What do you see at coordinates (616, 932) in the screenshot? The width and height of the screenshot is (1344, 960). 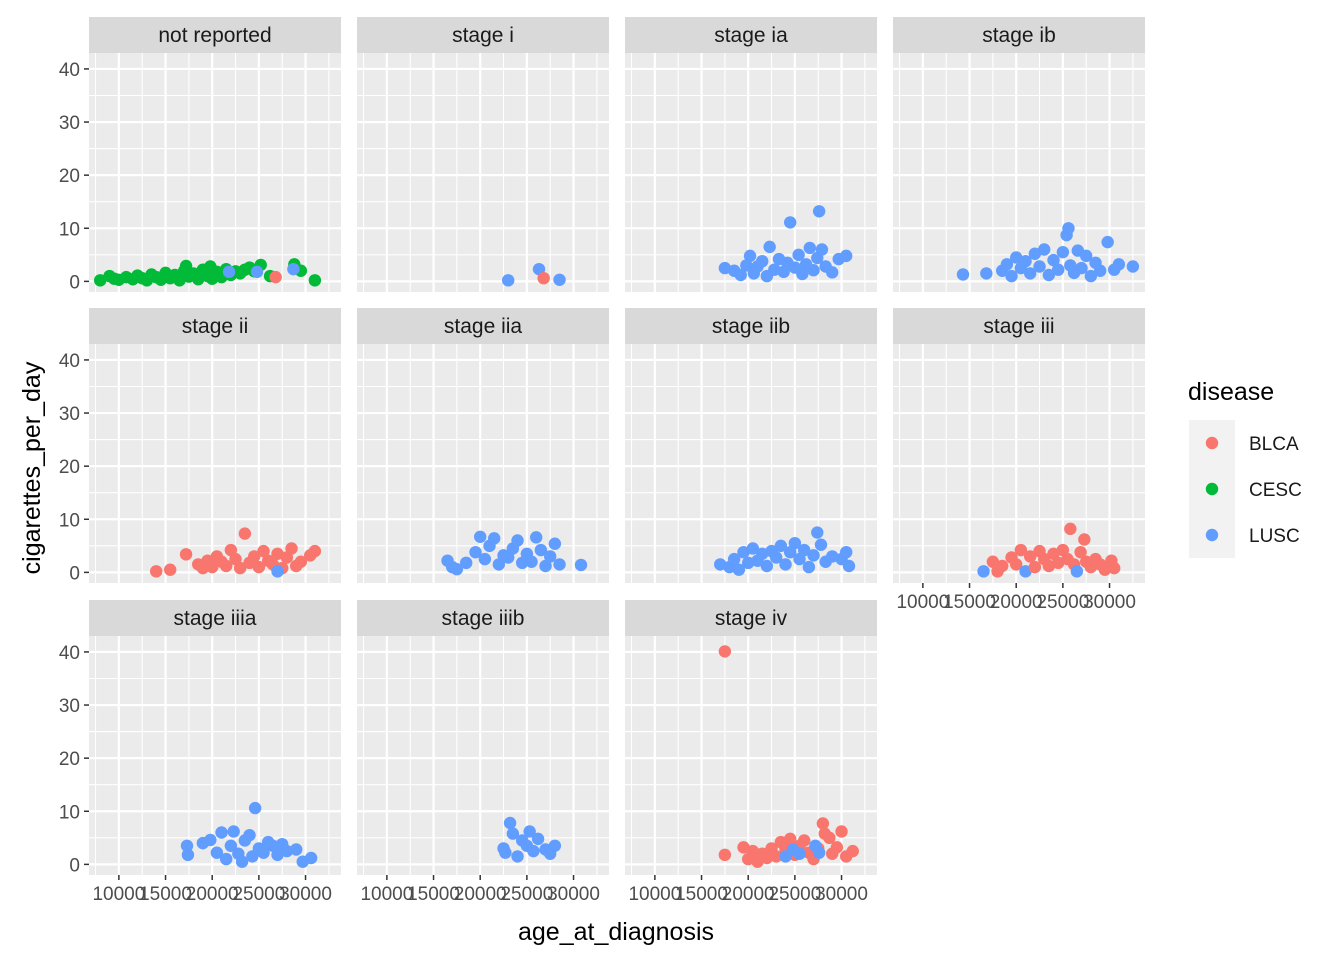 I see `x-axis-title: age_at_diagnosis` at bounding box center [616, 932].